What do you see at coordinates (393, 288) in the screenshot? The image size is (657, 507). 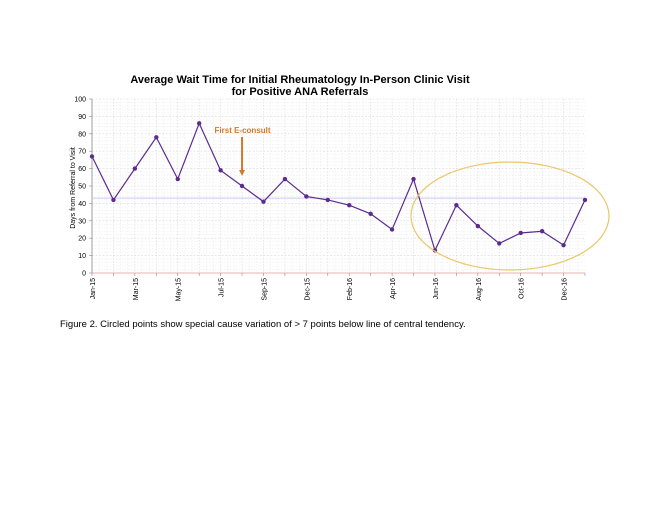 I see `x-tick-label: Apr-16` at bounding box center [393, 288].